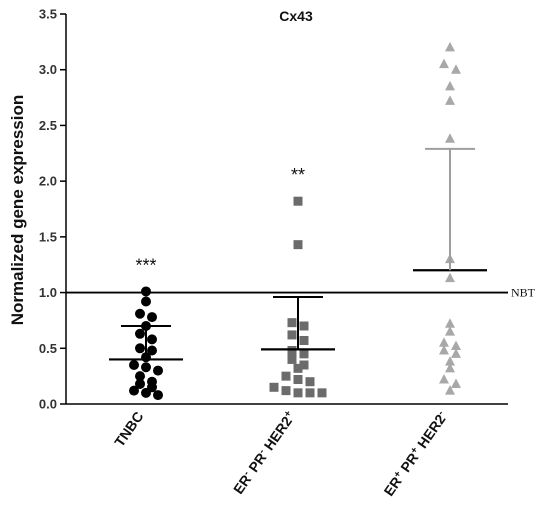 The height and width of the screenshot is (517, 550). Describe the element at coordinates (48, 348) in the screenshot. I see `y-tick-label: 0.5` at that location.